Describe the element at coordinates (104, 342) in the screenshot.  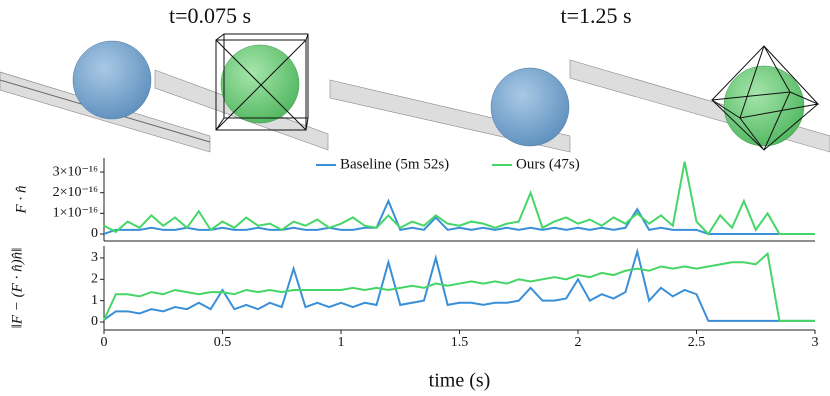
I see `x-tick-label: 0` at that location.